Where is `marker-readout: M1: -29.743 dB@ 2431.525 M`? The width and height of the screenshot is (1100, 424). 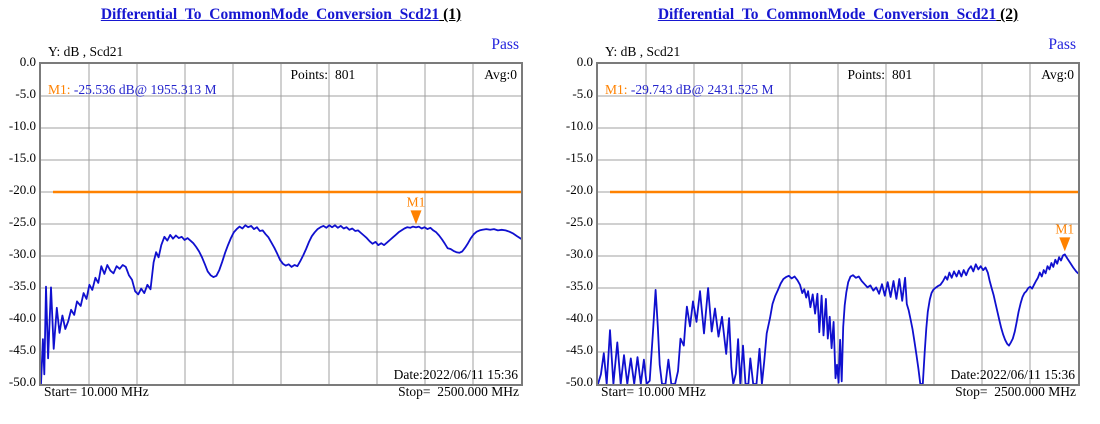 marker-readout: M1: -29.743 dB@ 2431.525 M is located at coordinates (689, 90).